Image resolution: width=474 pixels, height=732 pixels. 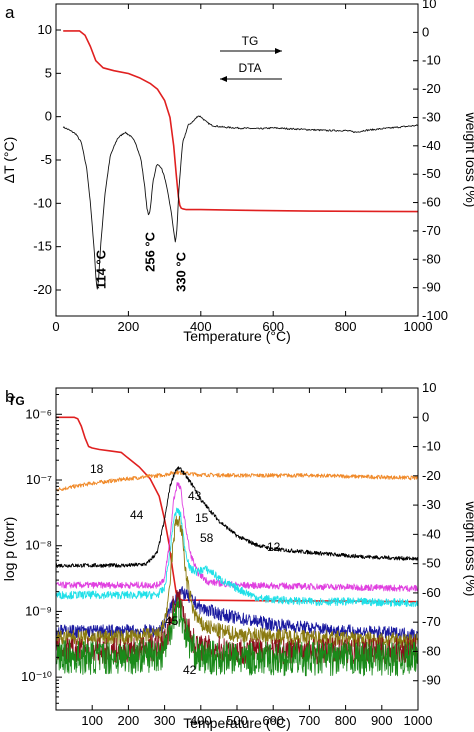 I want to click on legend-tg-label: TG, so click(x=250, y=41).